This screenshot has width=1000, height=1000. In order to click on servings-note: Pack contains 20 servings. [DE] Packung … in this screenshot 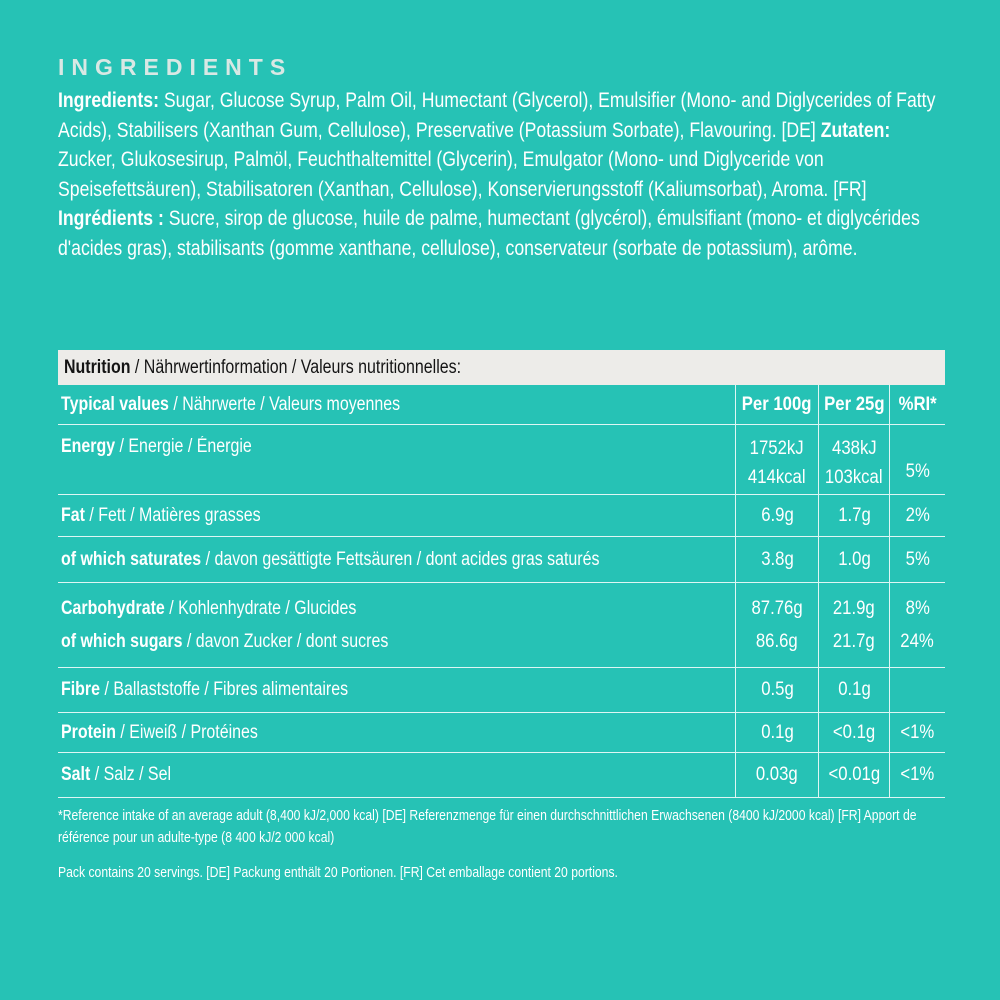, I will do `click(338, 873)`.